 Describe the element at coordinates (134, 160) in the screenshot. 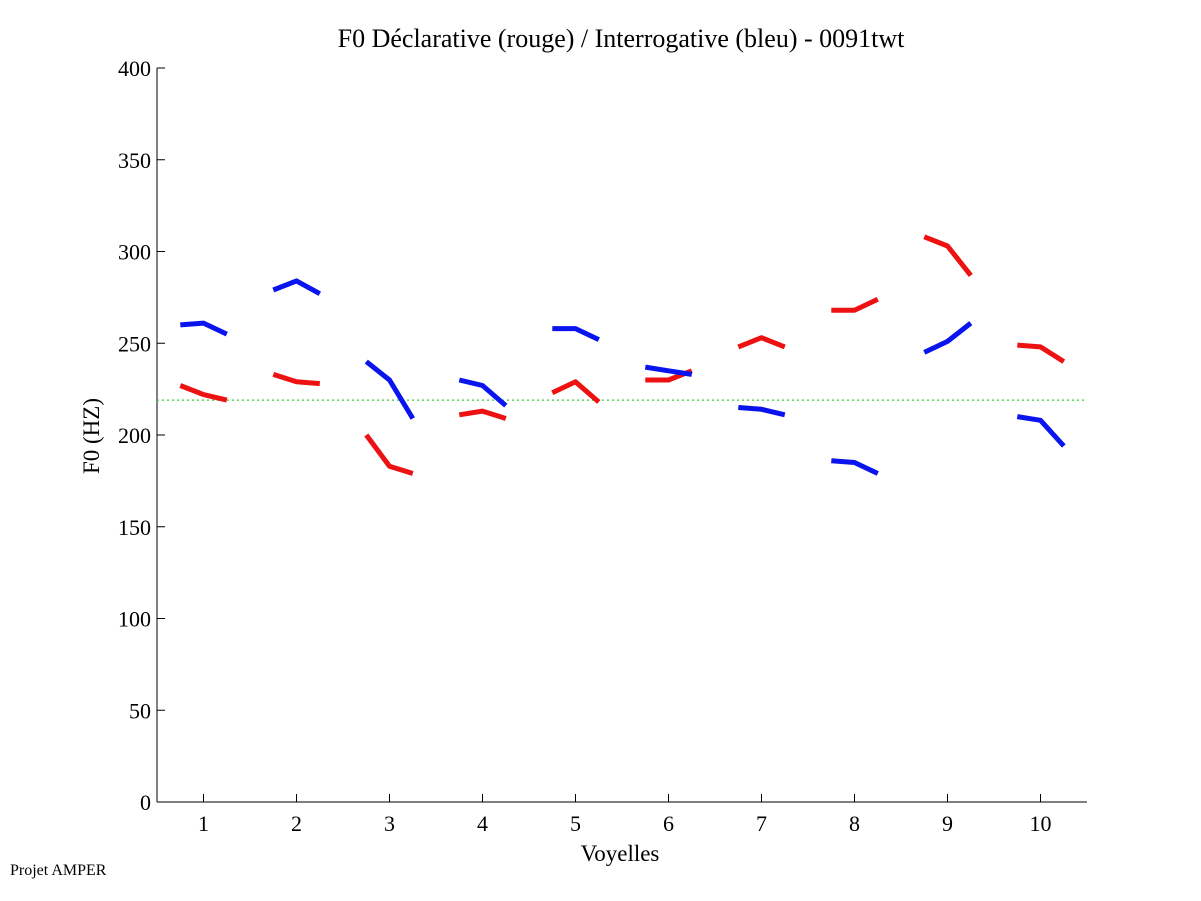

I see `y-tick-label: 350` at that location.